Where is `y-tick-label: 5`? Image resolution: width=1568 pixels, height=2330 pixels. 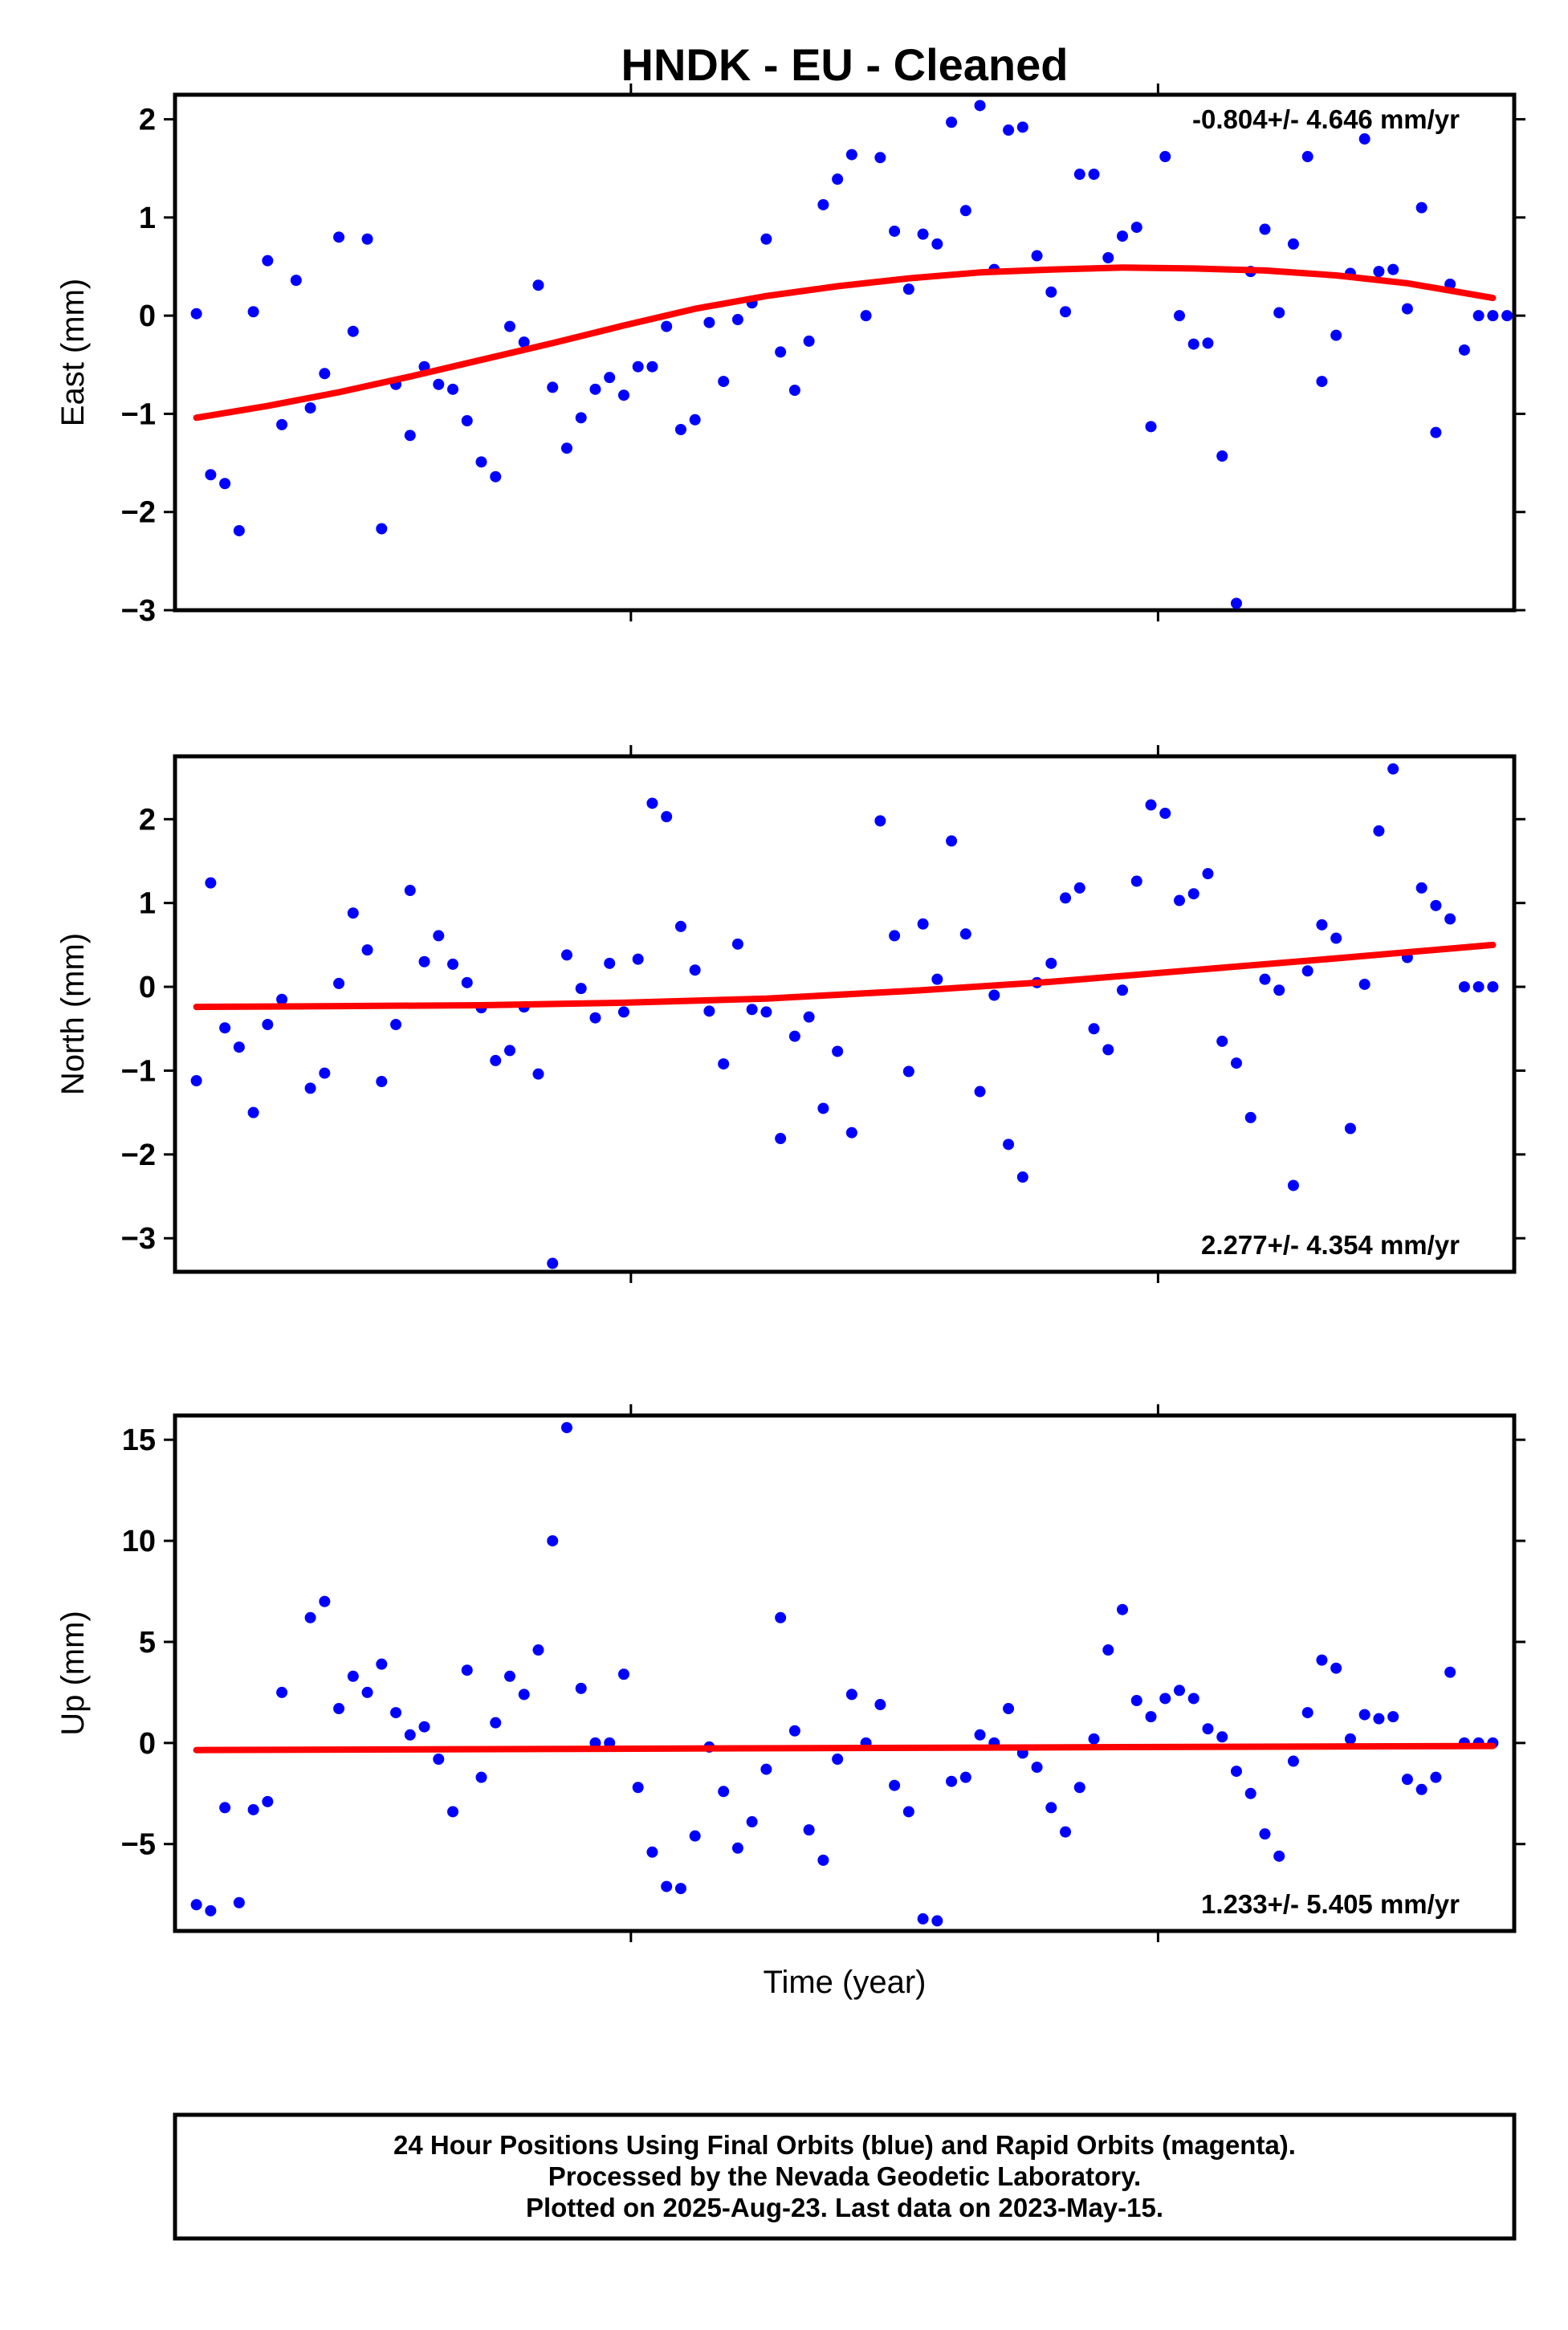
y-tick-label: 5 is located at coordinates (147, 1643).